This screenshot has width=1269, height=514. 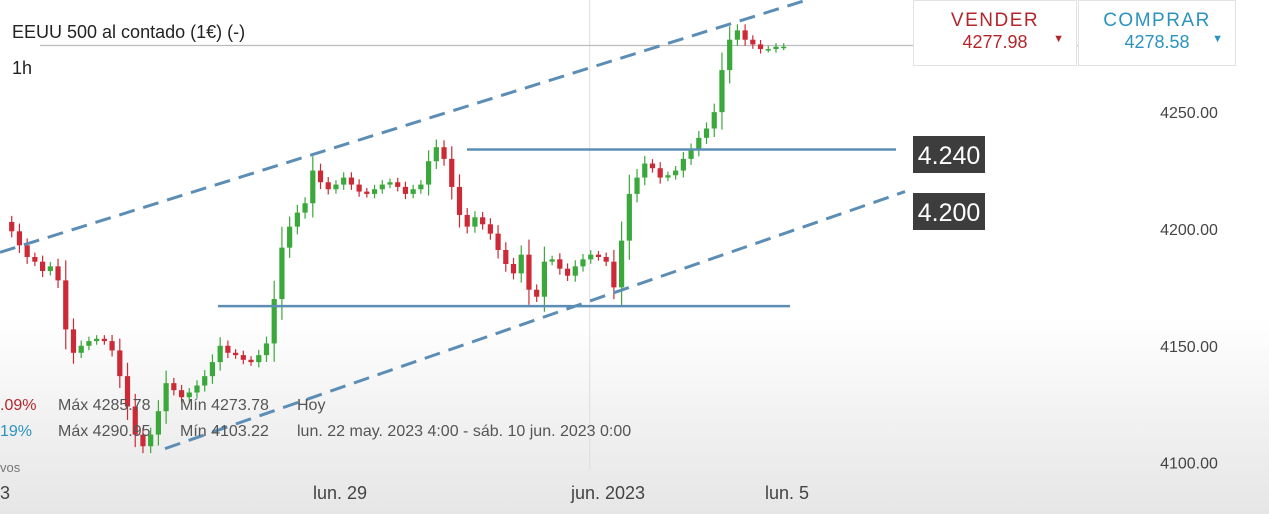 I want to click on stats-today-row: .09% Máx 4285.78 Mín 4273.78 Hoy, so click(x=350, y=407).